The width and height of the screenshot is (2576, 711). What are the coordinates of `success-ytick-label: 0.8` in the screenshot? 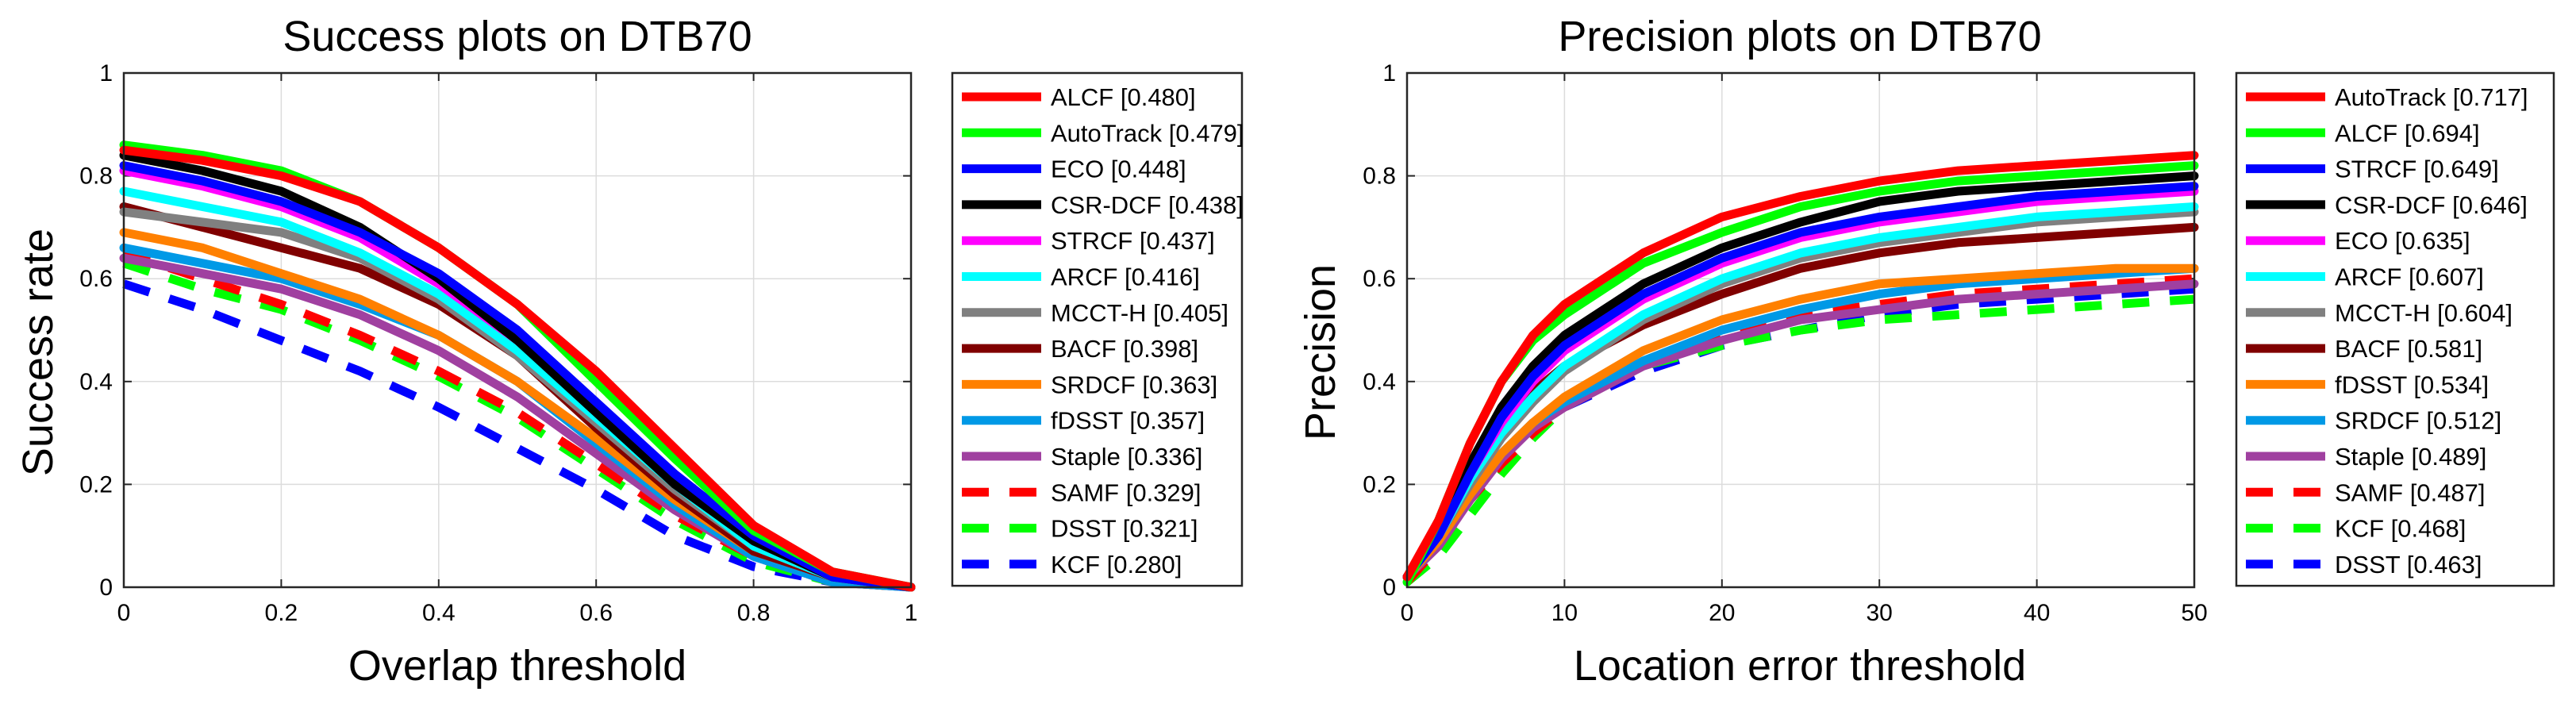 It's located at (96, 176).